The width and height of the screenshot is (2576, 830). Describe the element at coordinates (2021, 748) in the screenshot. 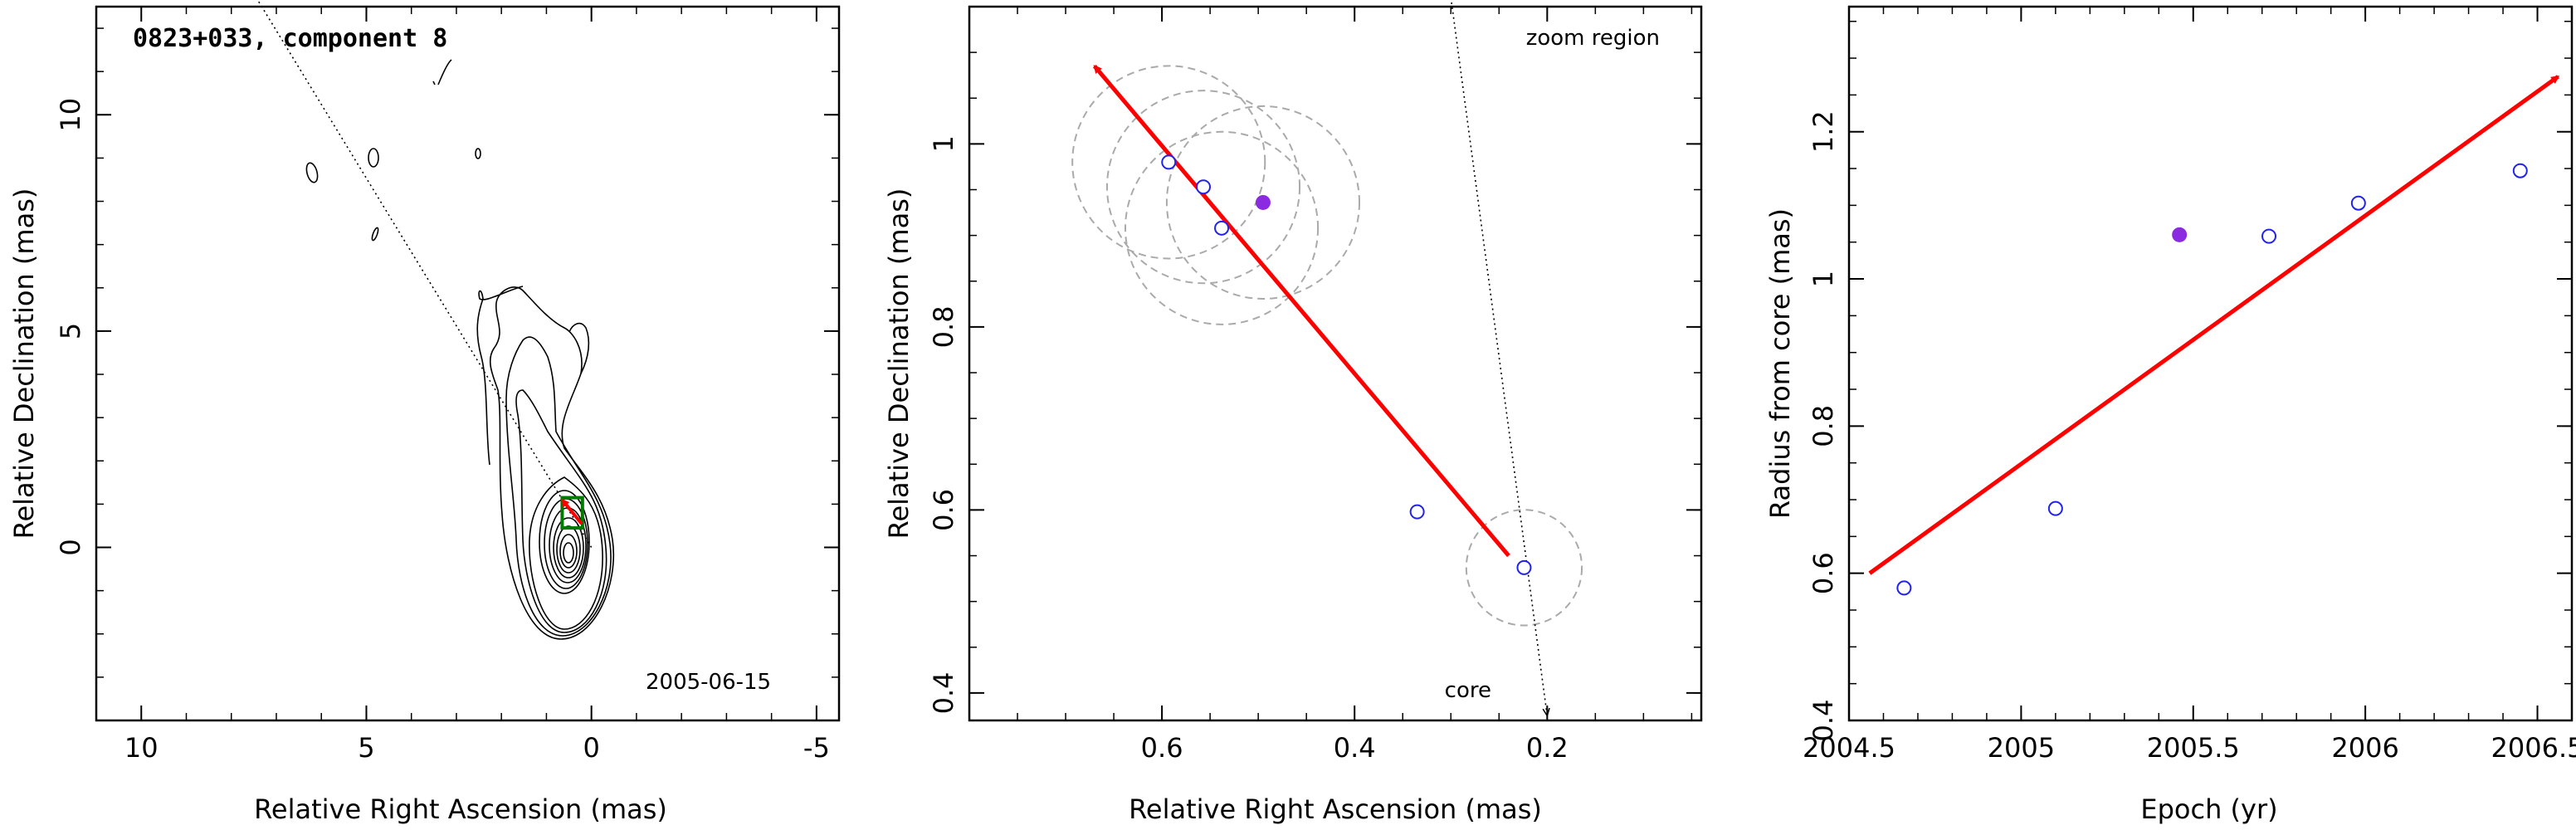

I see `x-tick-label: 2005` at that location.